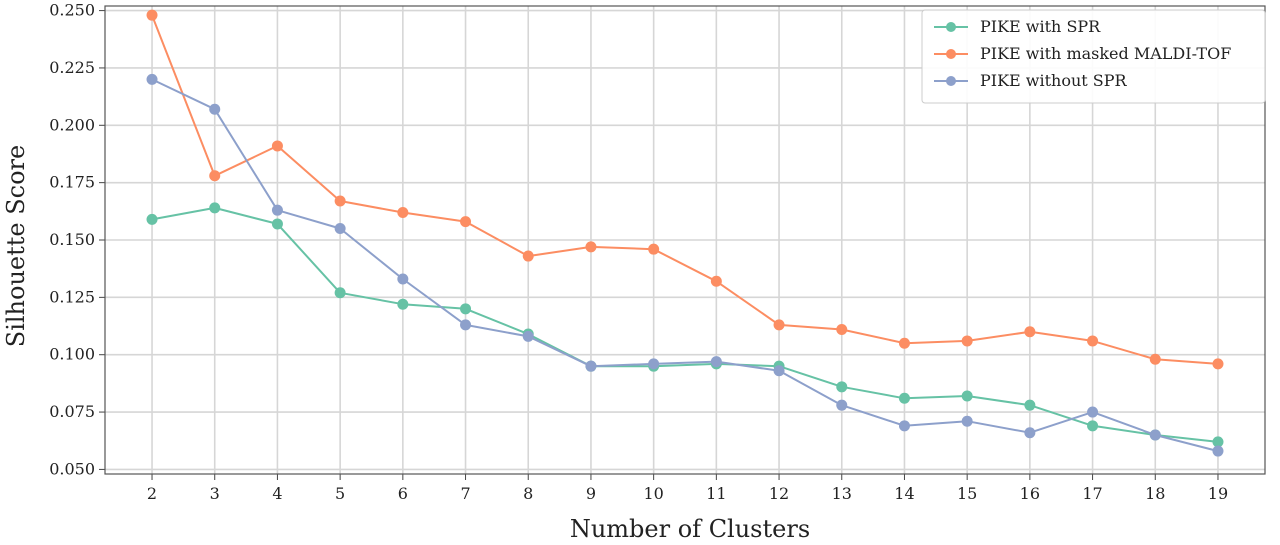  Describe the element at coordinates (687, 493) in the screenshot. I see `x-tick-labels: 2 3 4 5 6 7 8 9 10 11 12 13 14 15 16 17 18 19` at that location.